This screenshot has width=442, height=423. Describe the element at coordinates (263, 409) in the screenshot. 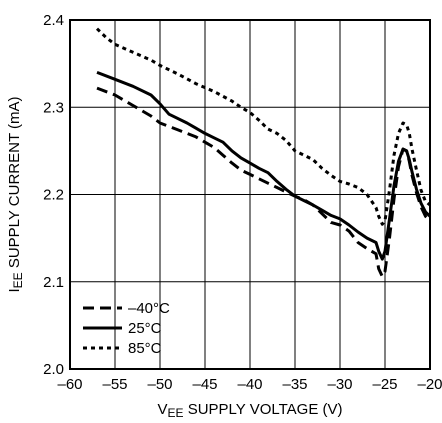

I see `x-axis-label-rest: SUPPLY VOLTAGE (V)` at that location.